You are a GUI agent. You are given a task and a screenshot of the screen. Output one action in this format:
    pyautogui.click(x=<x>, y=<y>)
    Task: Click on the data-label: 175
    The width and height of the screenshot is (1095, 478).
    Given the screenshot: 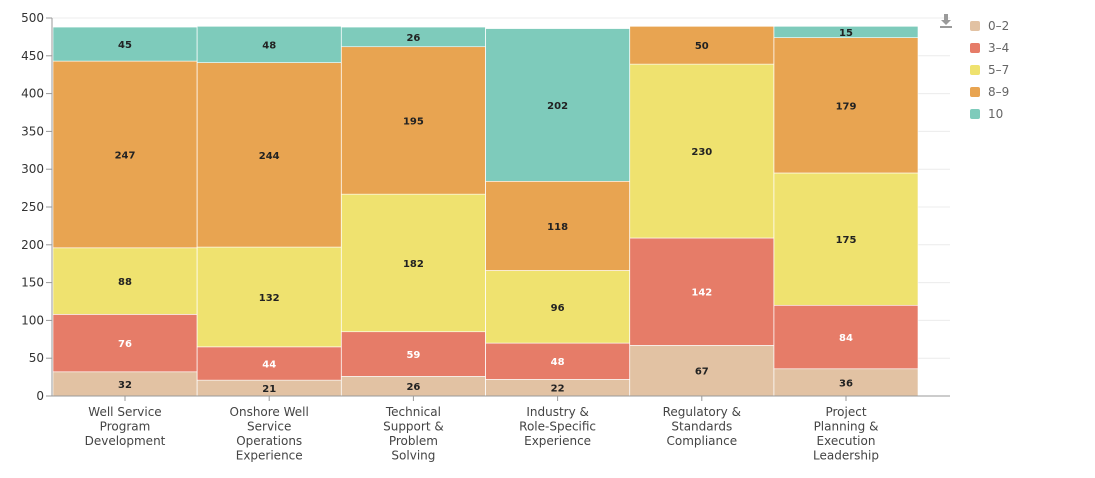 What is the action you would take?
    pyautogui.click(x=846, y=240)
    